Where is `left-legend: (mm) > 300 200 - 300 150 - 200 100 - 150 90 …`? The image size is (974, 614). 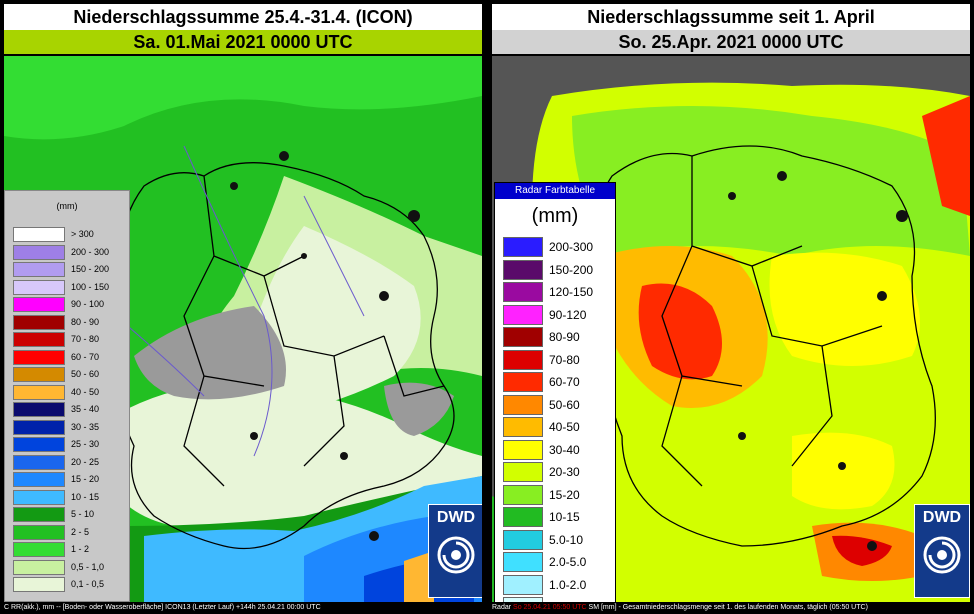 left-legend: (mm) > 300 200 - 300 150 - 200 100 - 150 90 … is located at coordinates (67, 396).